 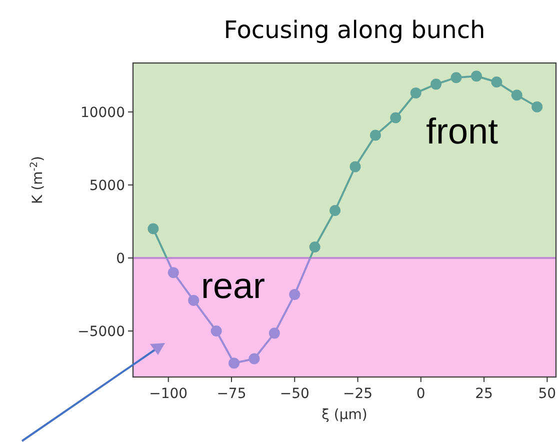 I want to click on x-tick-label: 50, so click(x=547, y=394).